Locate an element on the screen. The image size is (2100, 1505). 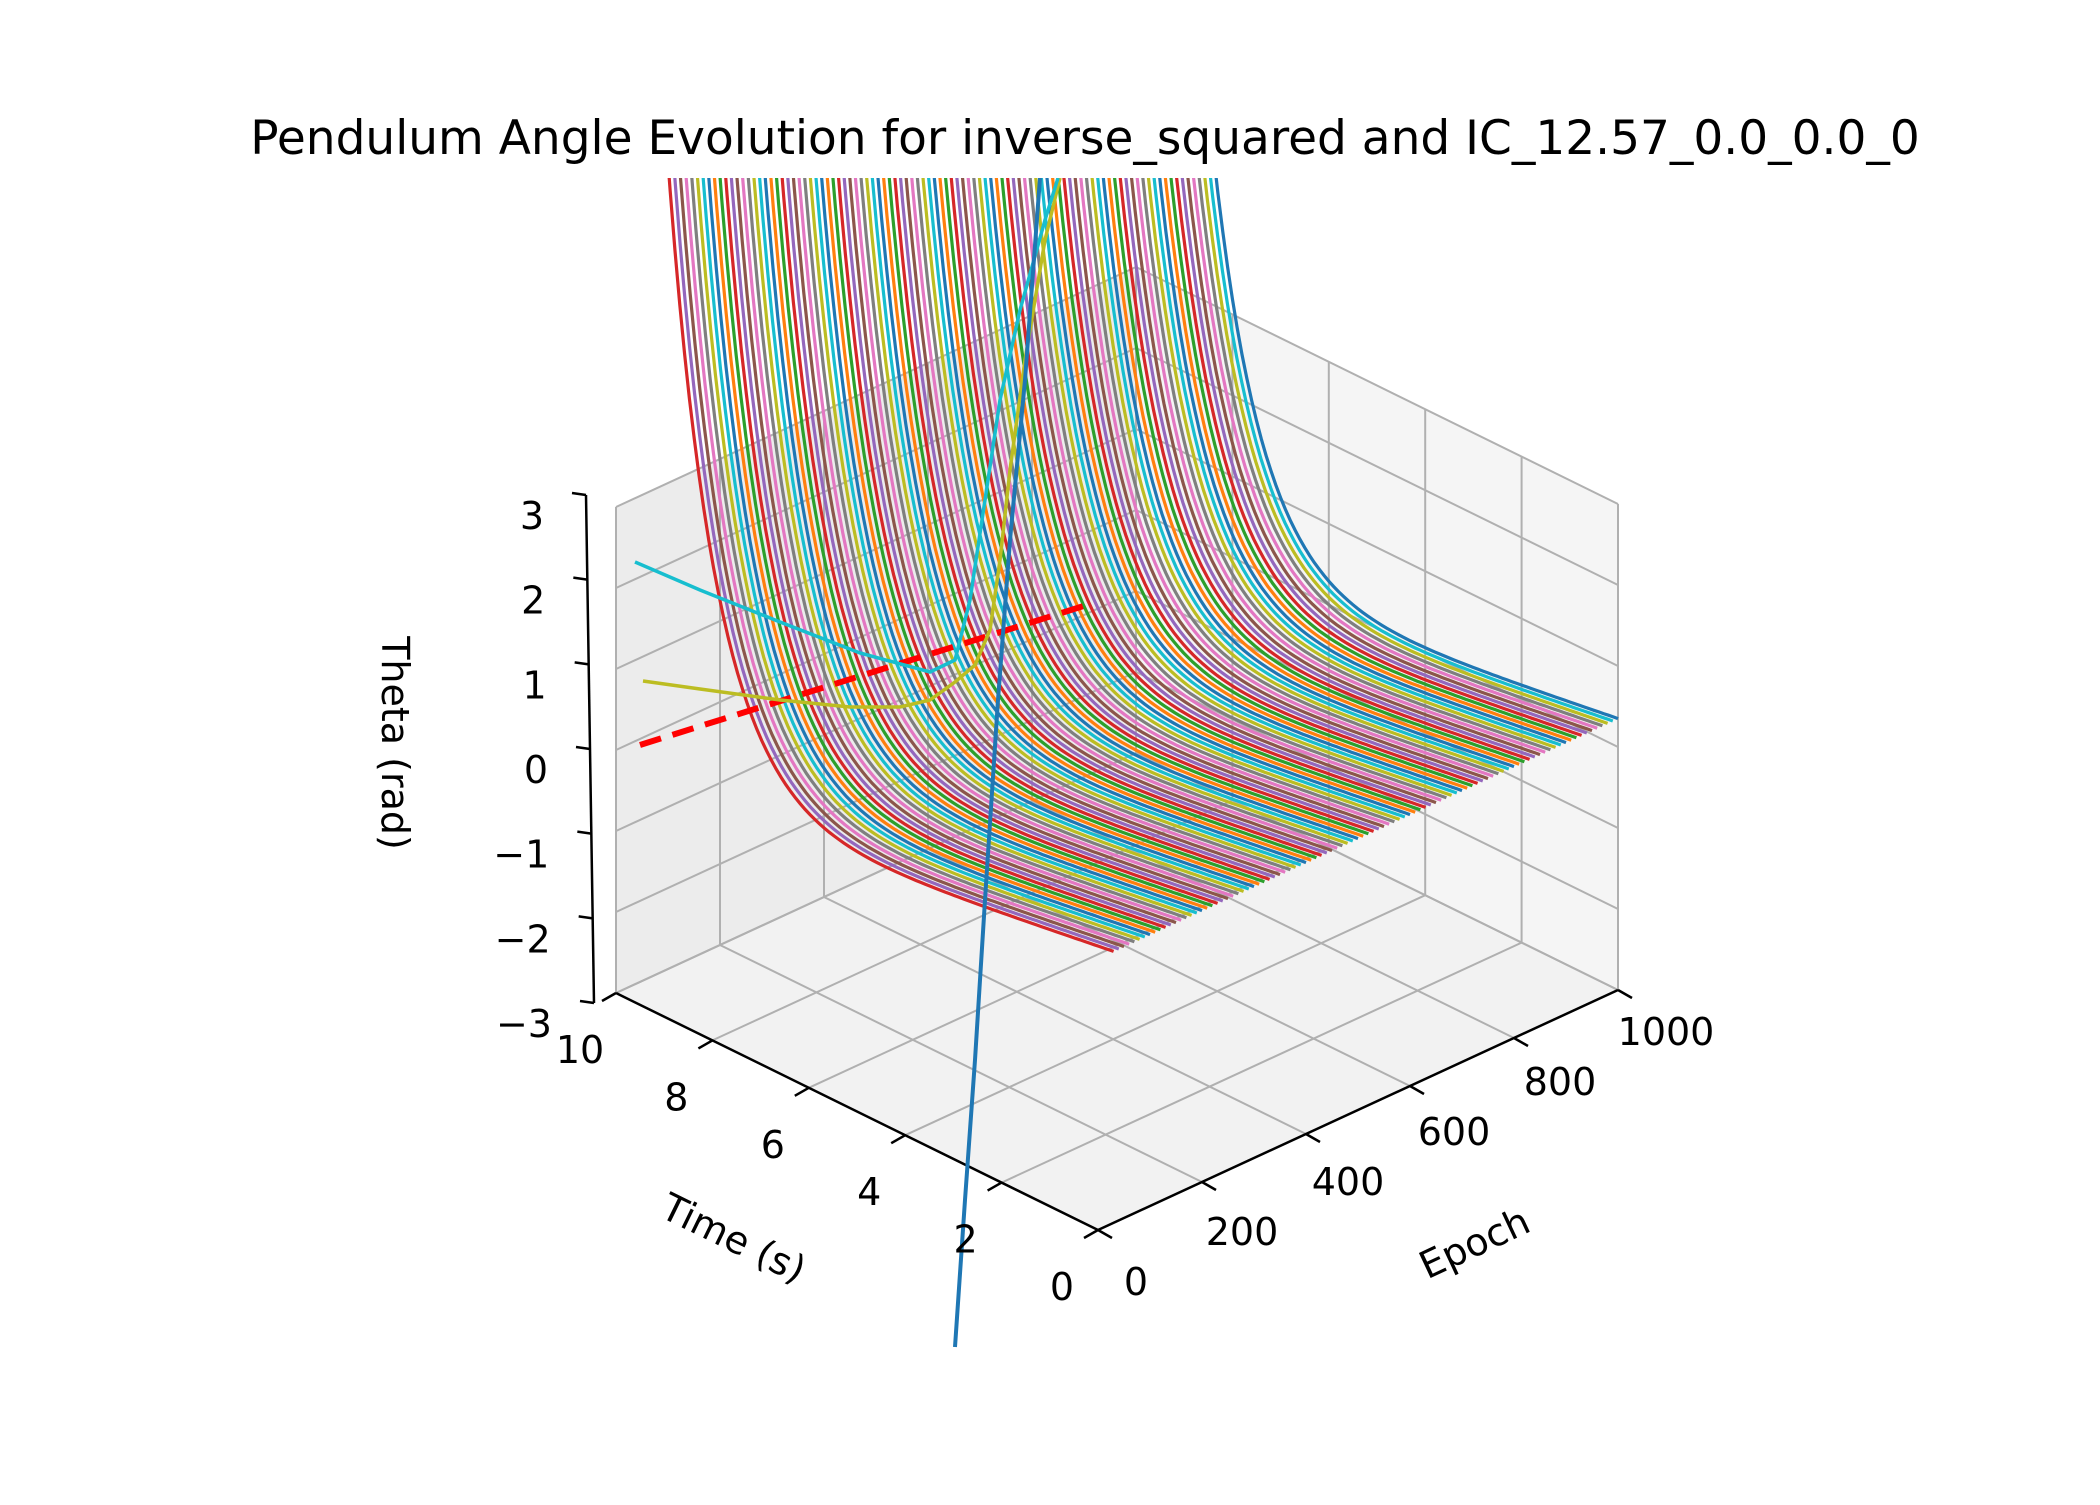
z-tick-label: 2 is located at coordinates (533, 601).